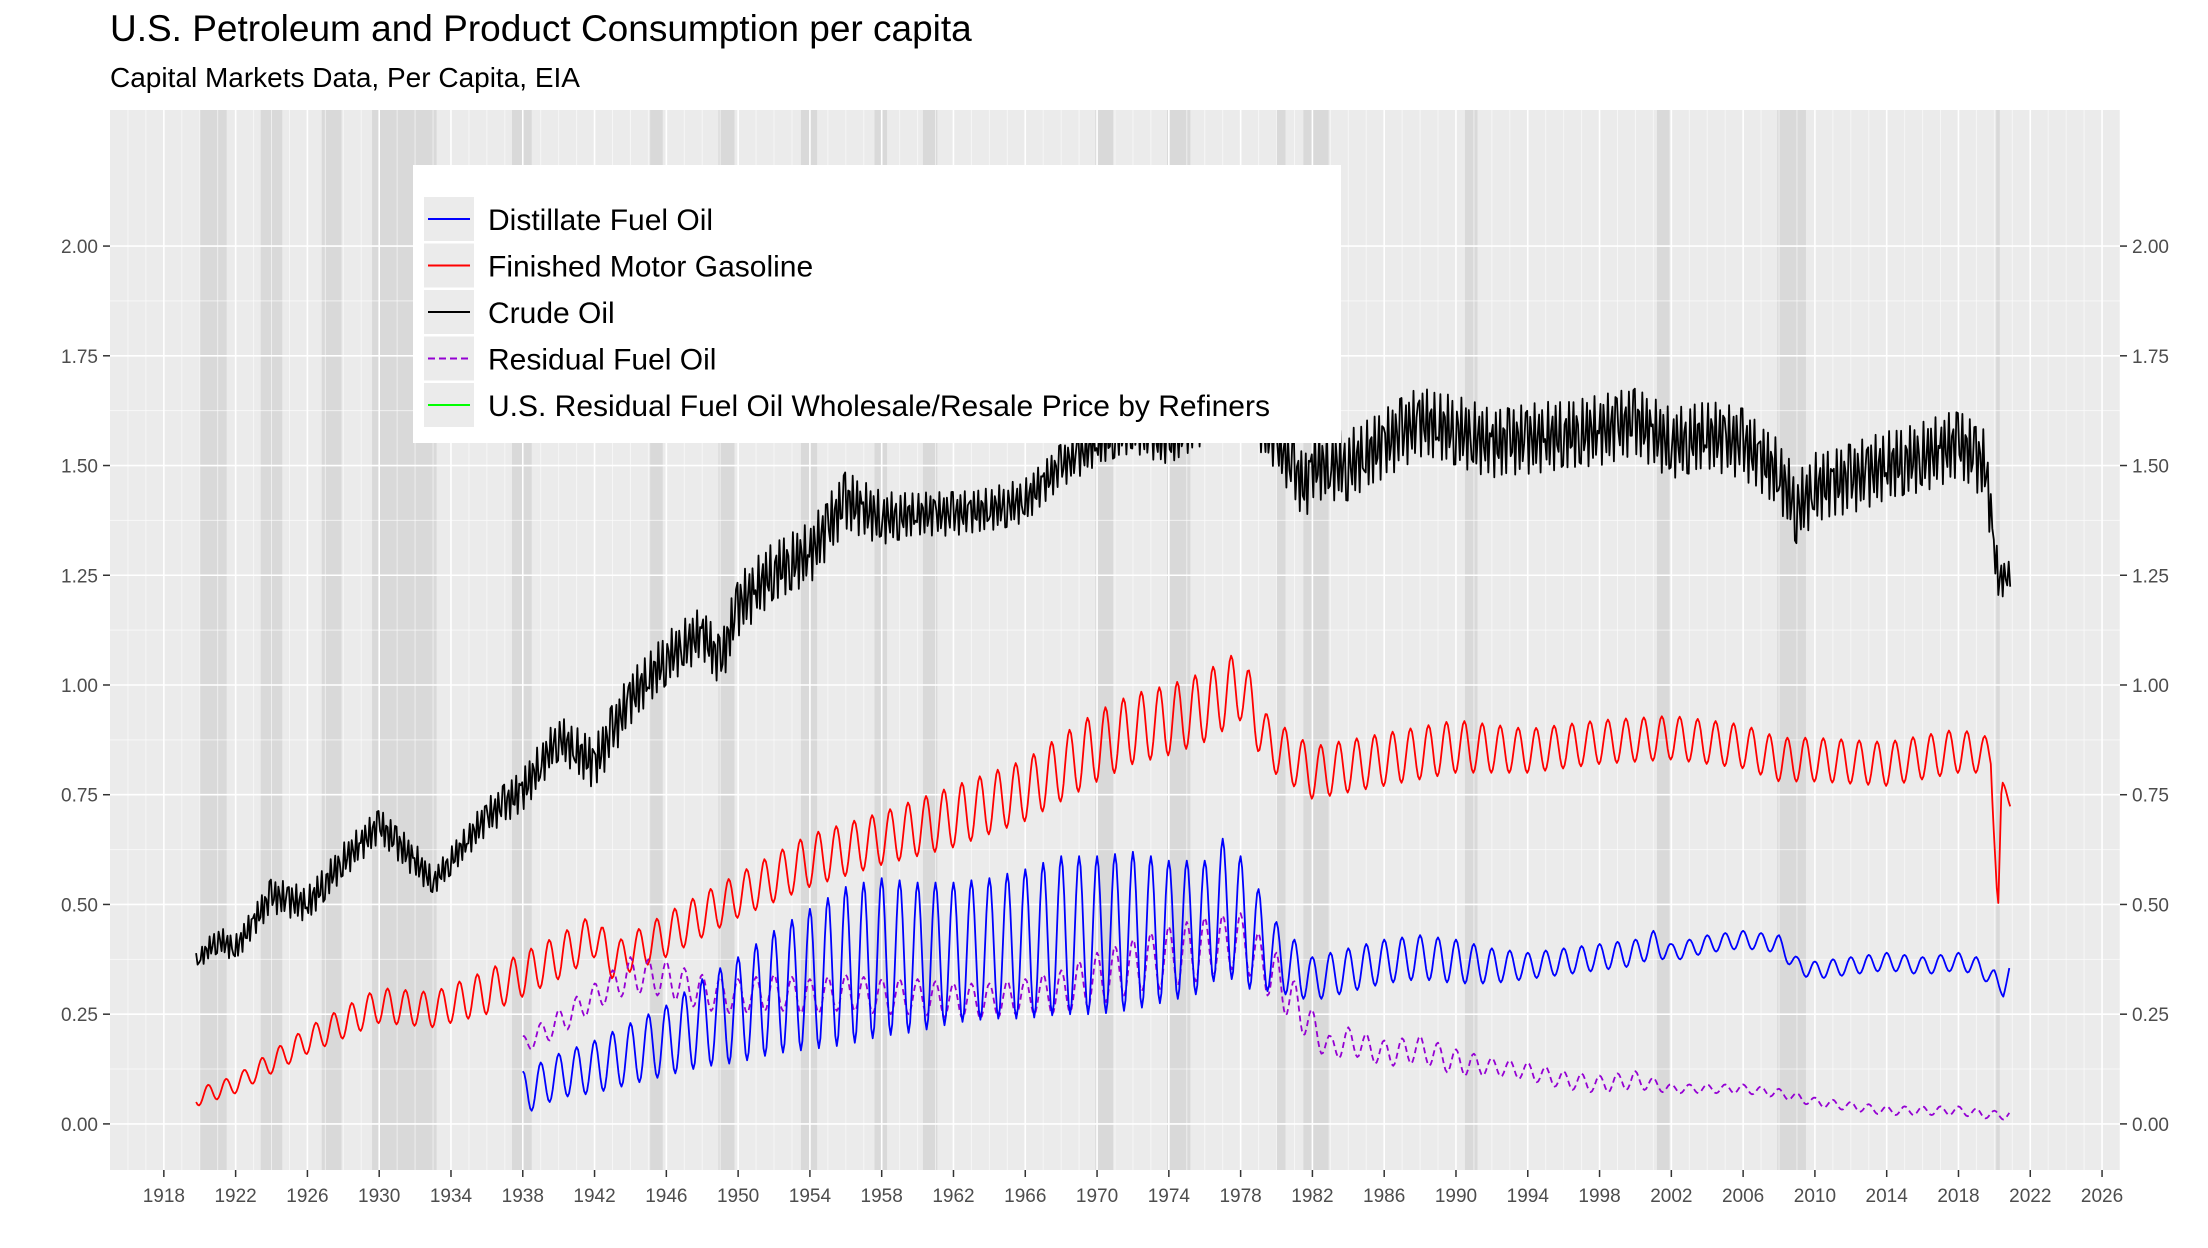  I want to click on y-tick-label-right: 0.25, so click(2150, 1015).